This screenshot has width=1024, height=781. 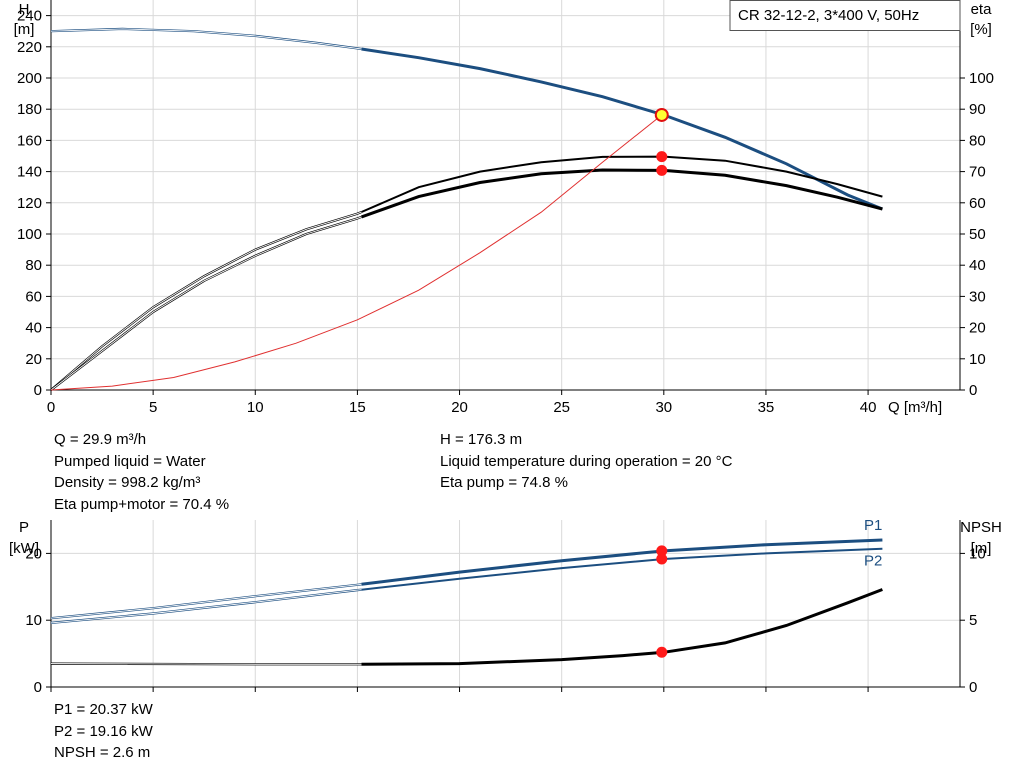 What do you see at coordinates (24, 527) in the screenshot?
I see `y-axis-label: P` at bounding box center [24, 527].